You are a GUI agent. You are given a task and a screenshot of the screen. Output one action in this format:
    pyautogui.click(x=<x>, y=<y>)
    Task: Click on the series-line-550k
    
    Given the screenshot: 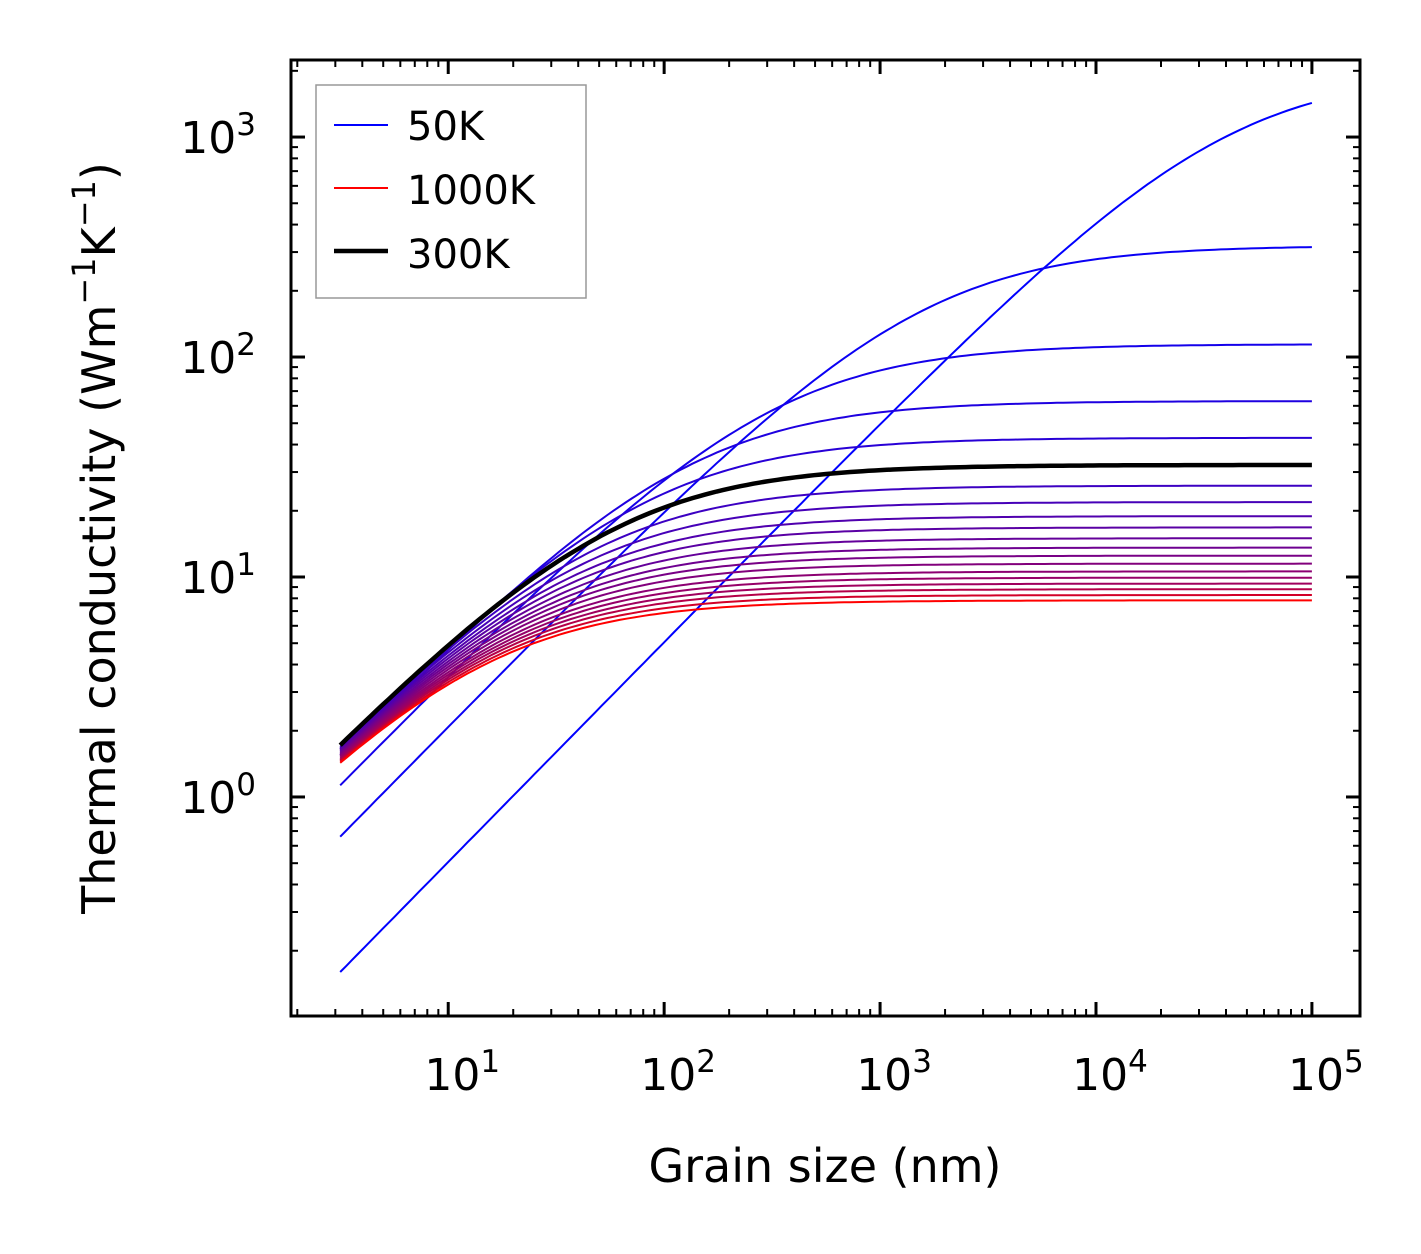 What is the action you would take?
    pyautogui.click(x=825, y=645)
    